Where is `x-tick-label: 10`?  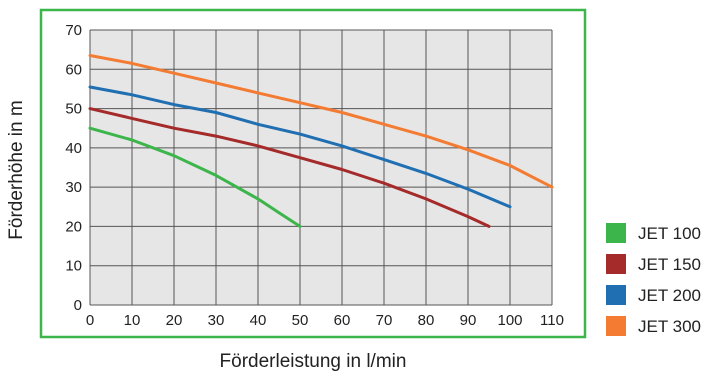
x-tick-label: 10 is located at coordinates (132, 320).